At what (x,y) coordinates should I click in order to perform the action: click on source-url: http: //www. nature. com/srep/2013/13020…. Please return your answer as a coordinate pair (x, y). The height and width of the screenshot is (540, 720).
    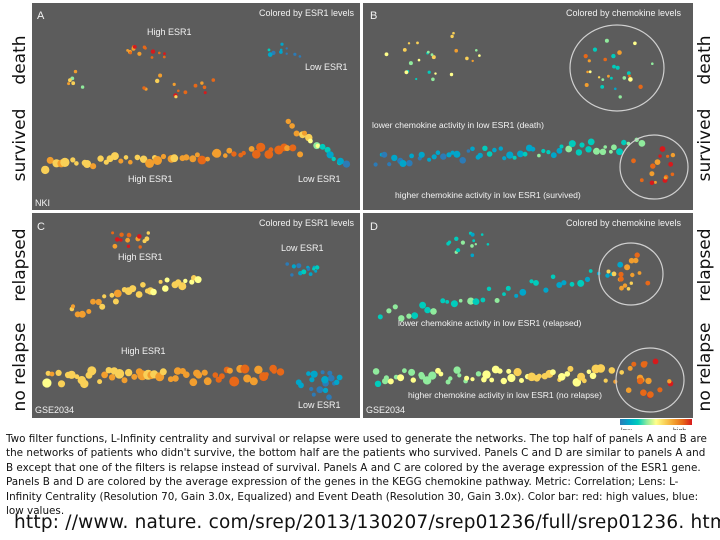
    Looking at the image, I should click on (367, 522).